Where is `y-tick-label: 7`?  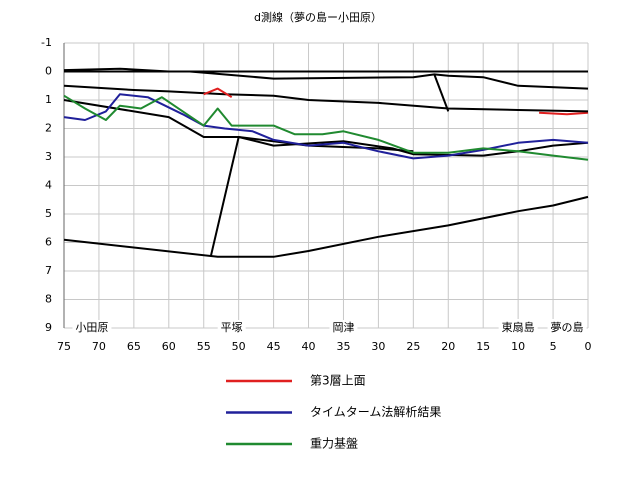 y-tick-label: 7 is located at coordinates (48, 270).